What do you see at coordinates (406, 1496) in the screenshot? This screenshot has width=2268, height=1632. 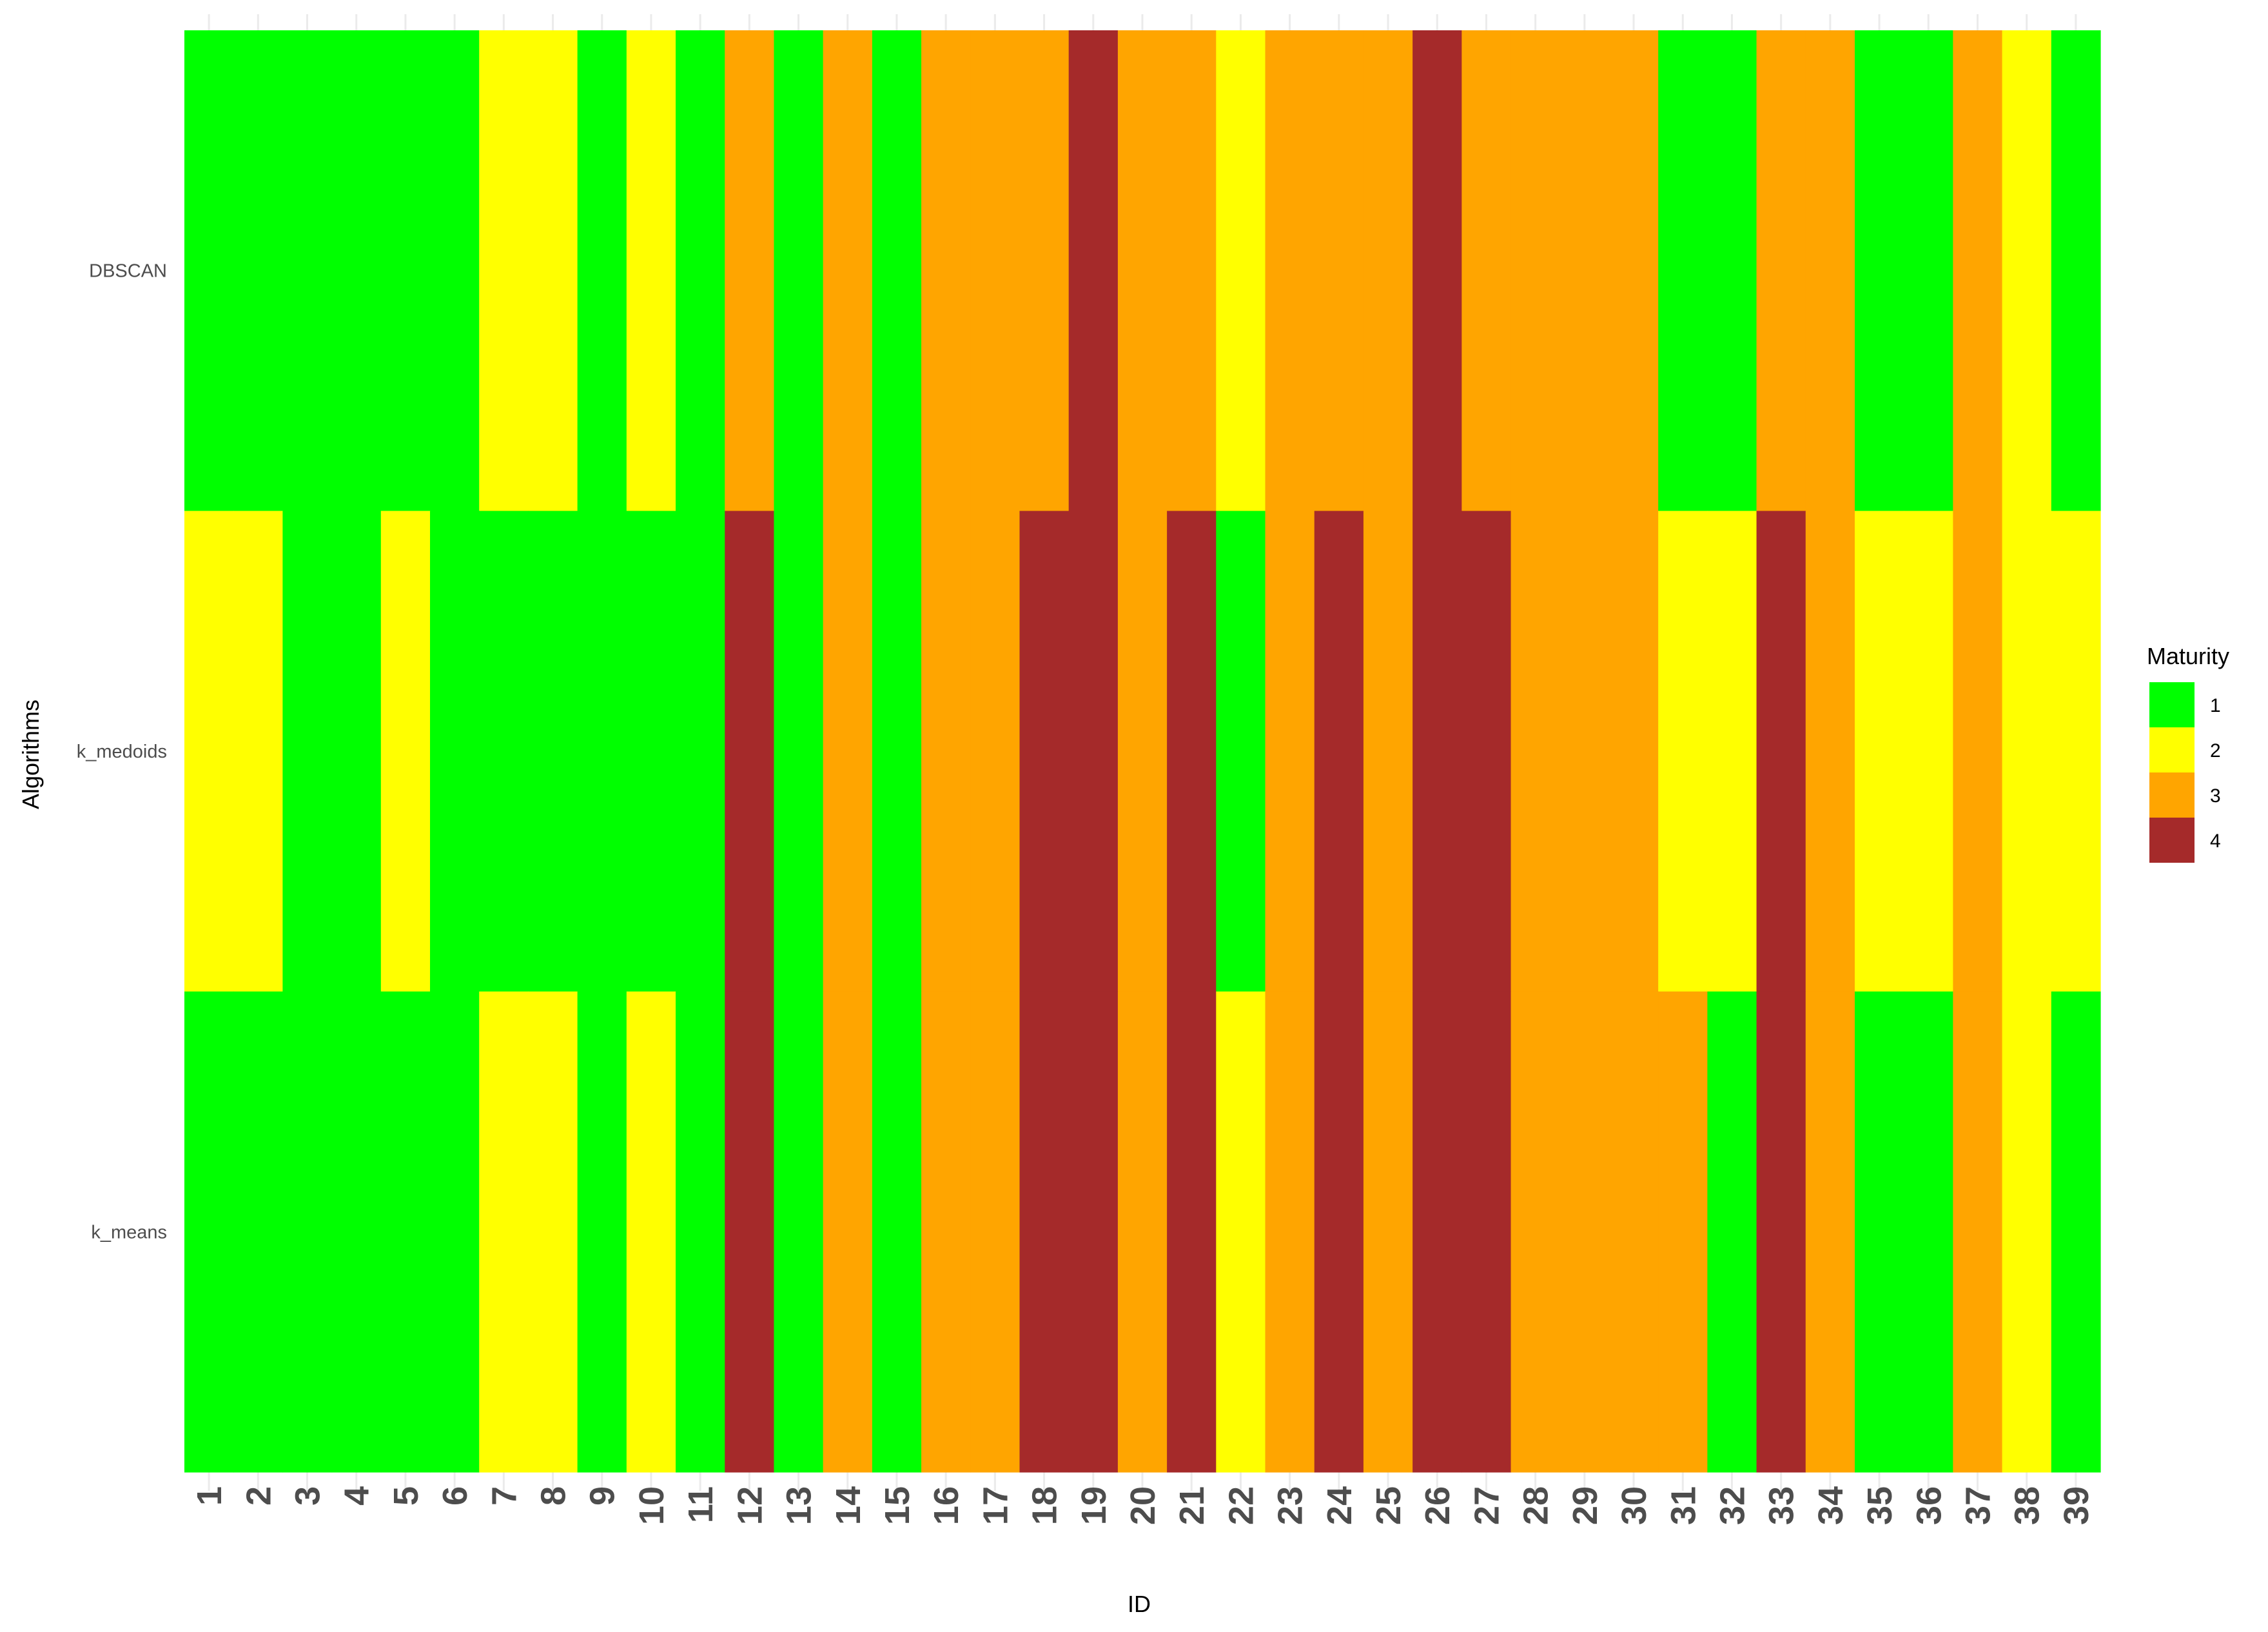 I see `x-tick-label: 5` at bounding box center [406, 1496].